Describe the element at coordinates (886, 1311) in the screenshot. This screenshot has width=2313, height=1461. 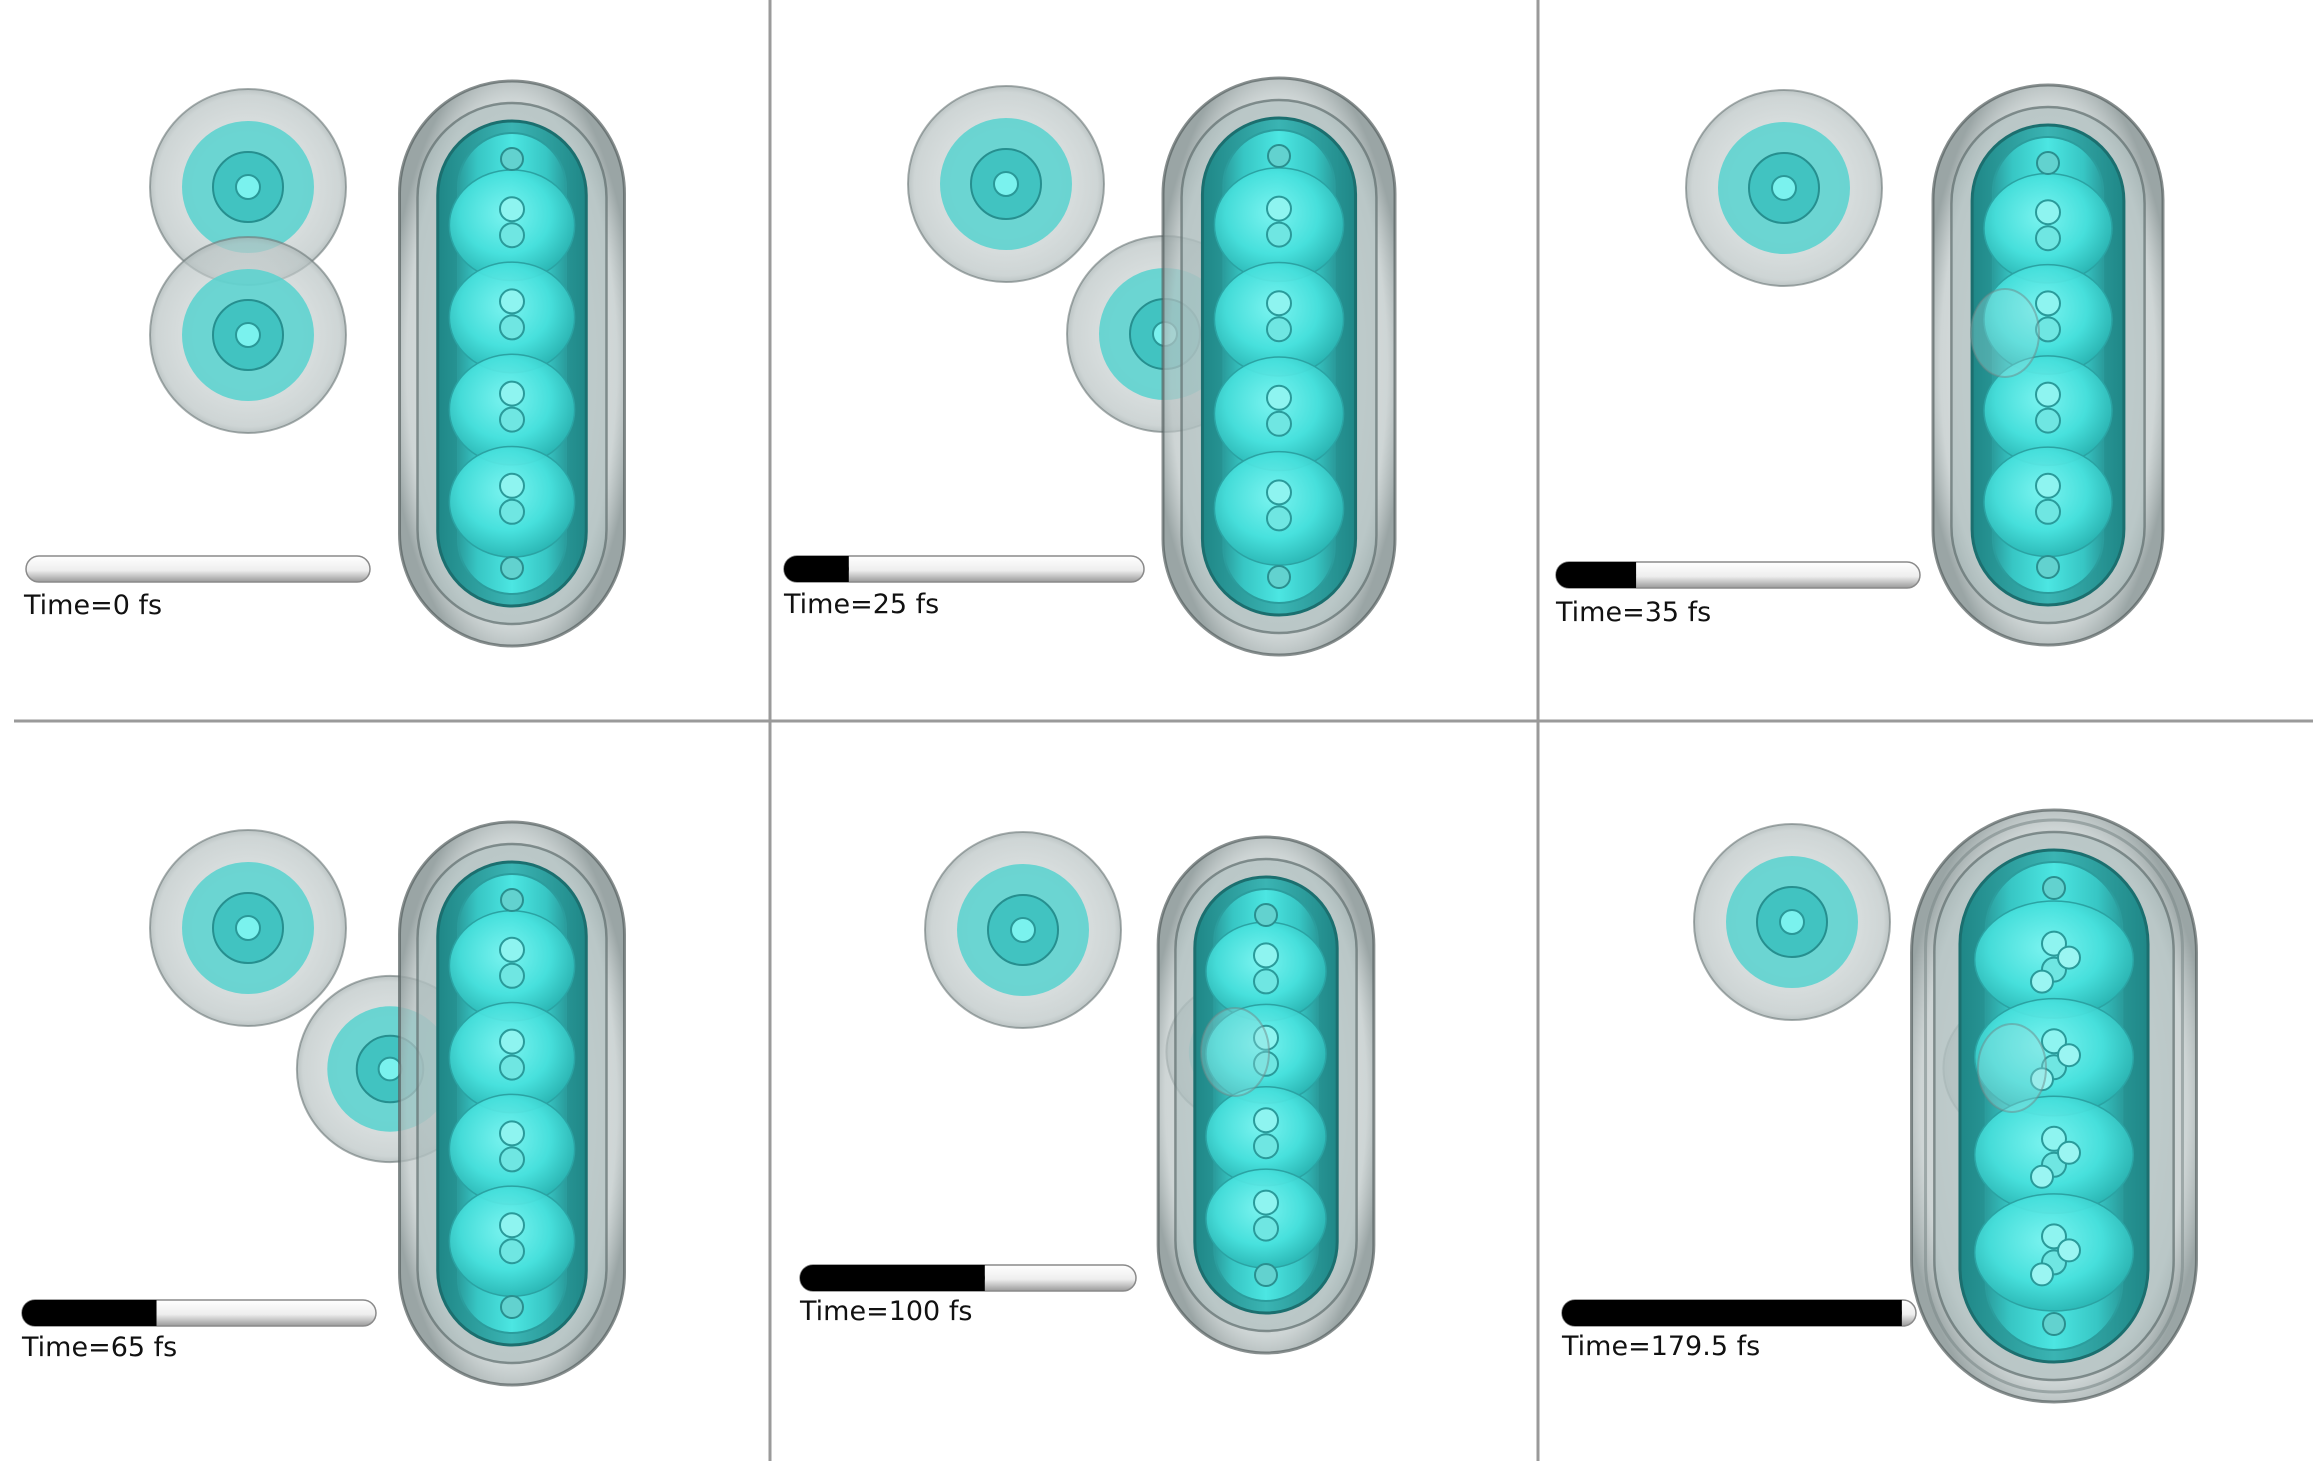
I see `time-label: Time=100 fs` at that location.